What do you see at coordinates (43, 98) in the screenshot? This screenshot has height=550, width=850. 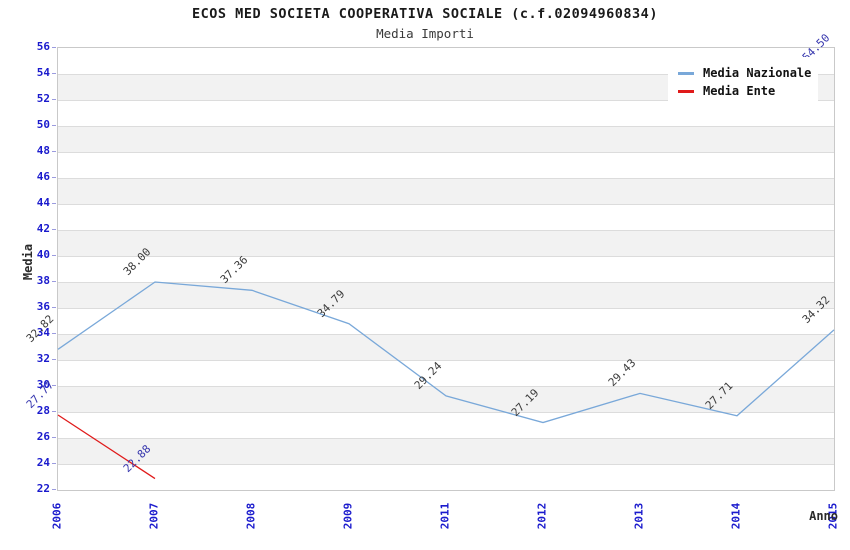 I see `y-tick-label: 52` at bounding box center [43, 98].